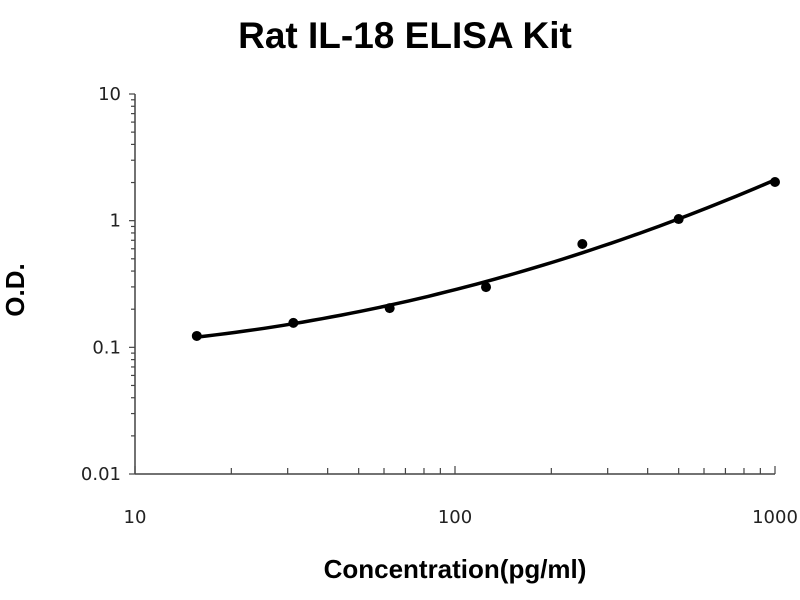  I want to click on y-tick-label: 10, so click(109, 94).